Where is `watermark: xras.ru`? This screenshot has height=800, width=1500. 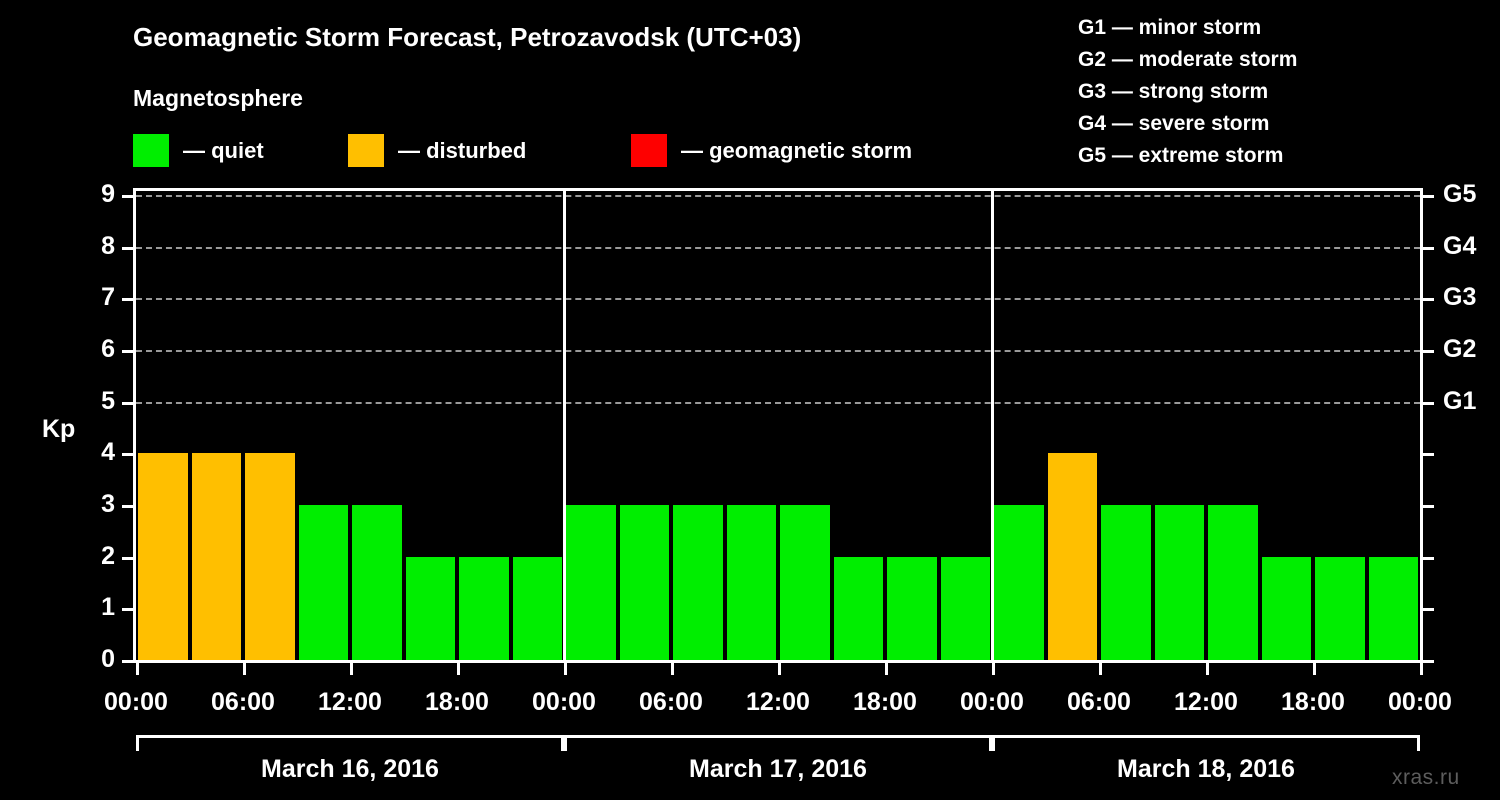
watermark: xras.ru is located at coordinates (1426, 777).